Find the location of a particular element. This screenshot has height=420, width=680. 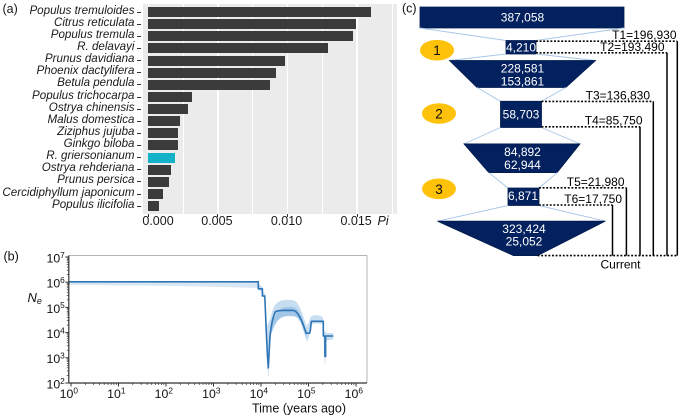

svg-text: 10² is located at coordinates (164, 394).